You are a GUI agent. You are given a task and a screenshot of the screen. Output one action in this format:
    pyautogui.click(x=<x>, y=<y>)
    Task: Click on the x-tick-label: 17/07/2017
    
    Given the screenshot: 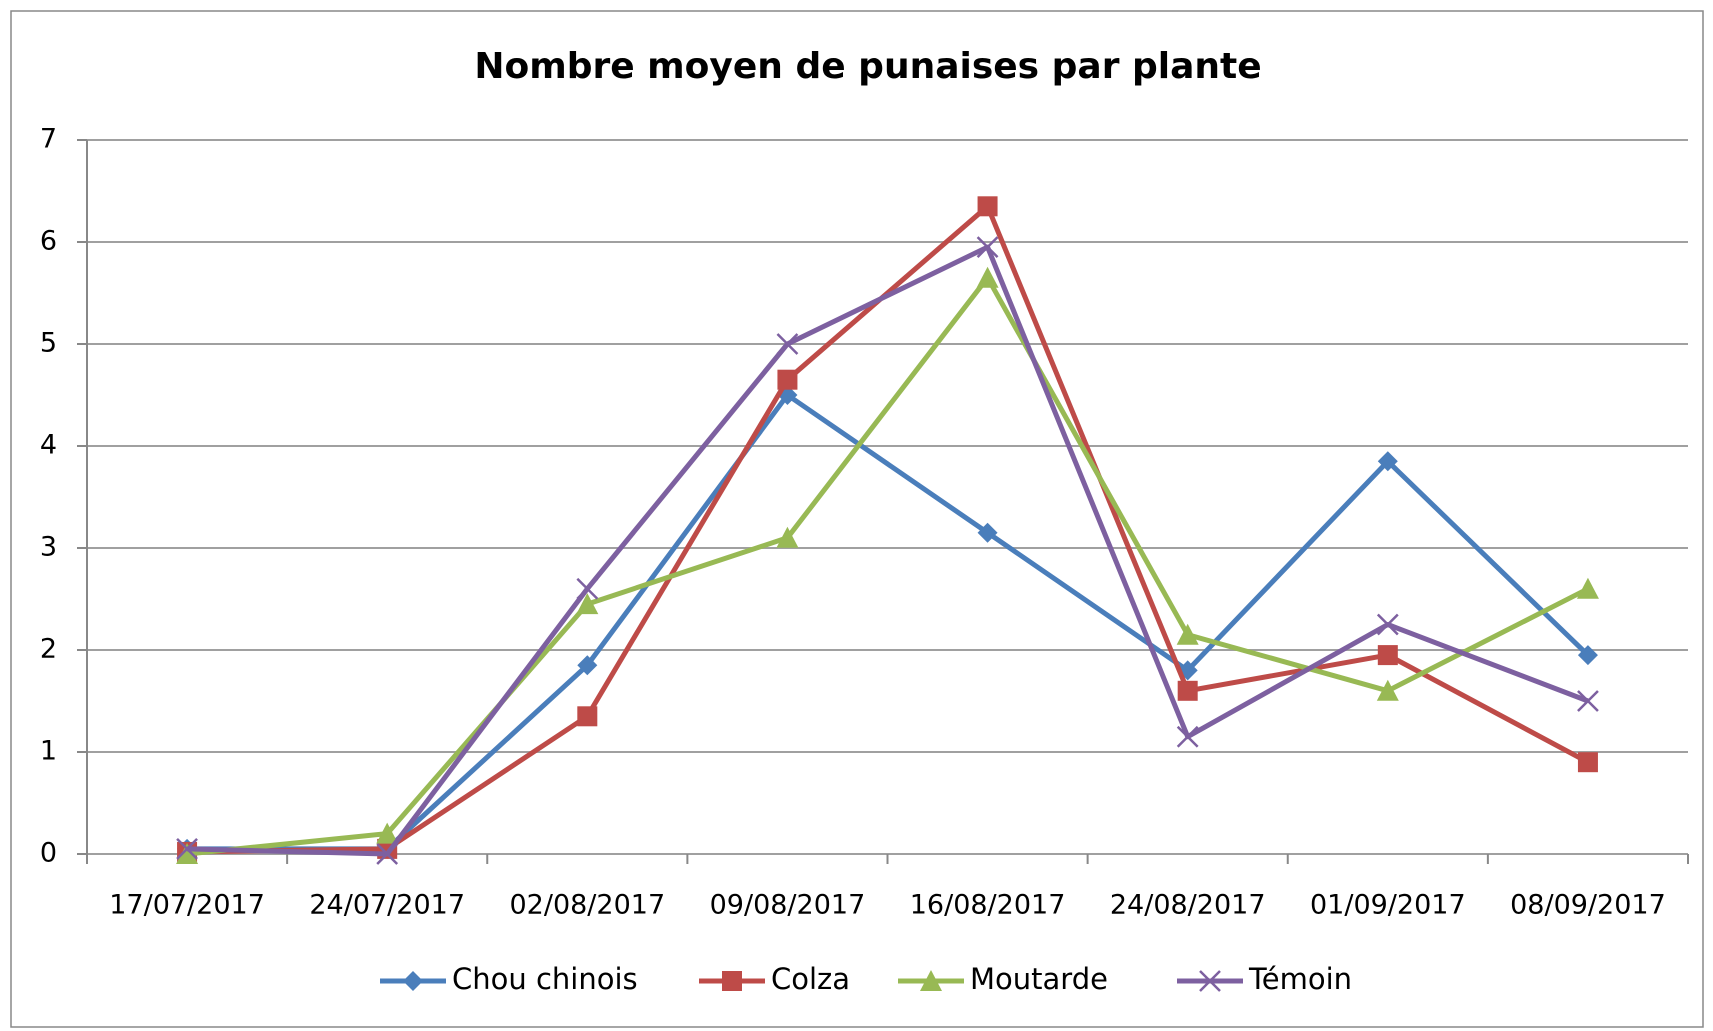 What is the action you would take?
    pyautogui.click(x=187, y=905)
    